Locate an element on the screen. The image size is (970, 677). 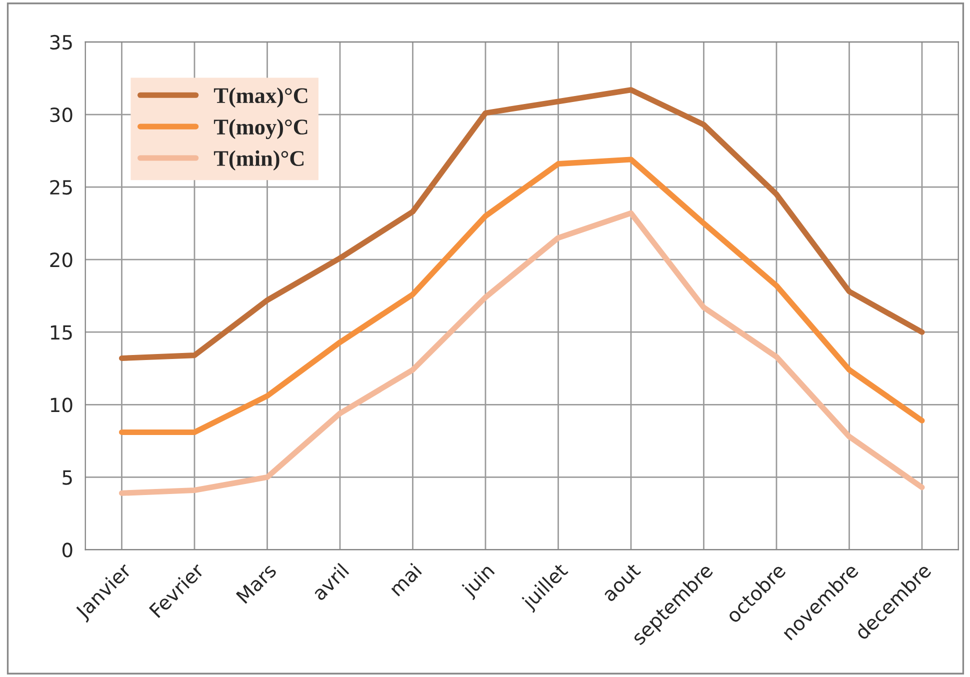
y-tick-label: 25 is located at coordinates (61, 187).